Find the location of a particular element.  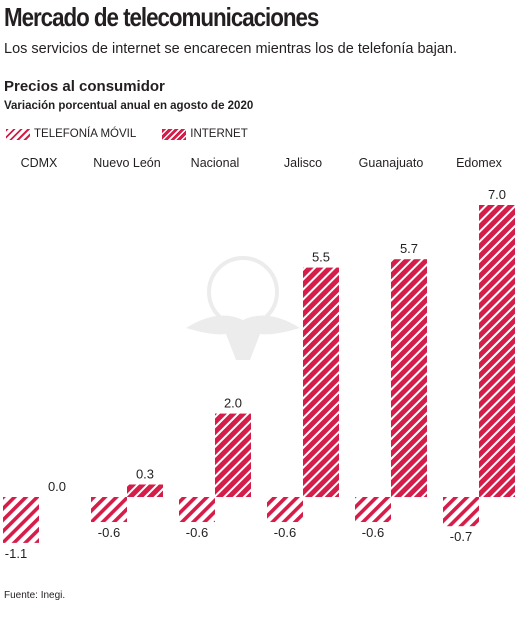

legend-label-telefonia: TELEFONÍA MÓVIL is located at coordinates (85, 134).